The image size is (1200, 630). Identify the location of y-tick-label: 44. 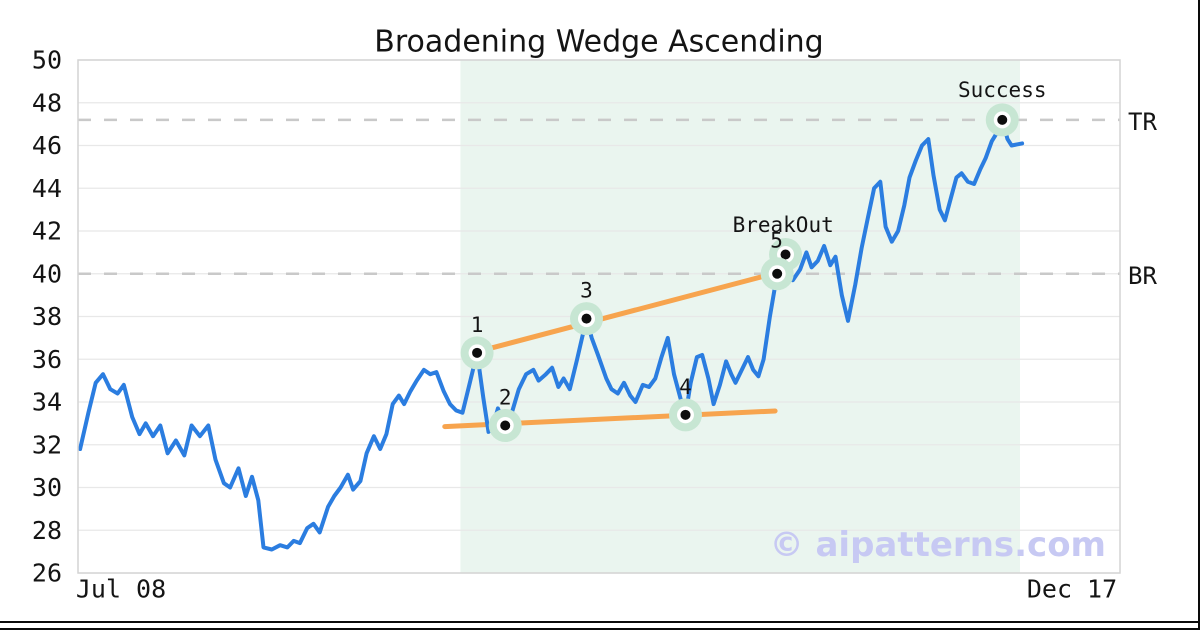
(47, 188).